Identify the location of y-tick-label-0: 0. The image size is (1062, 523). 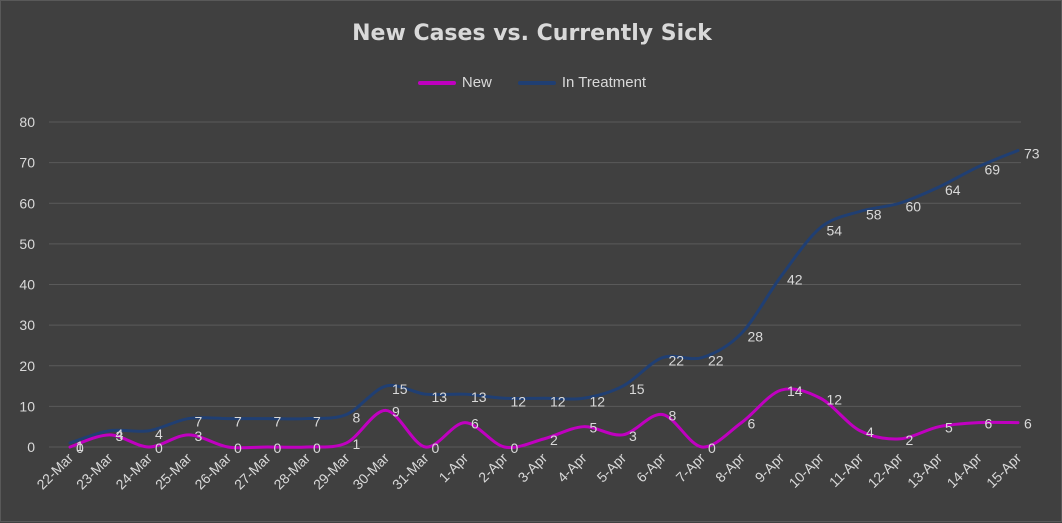
(31, 447).